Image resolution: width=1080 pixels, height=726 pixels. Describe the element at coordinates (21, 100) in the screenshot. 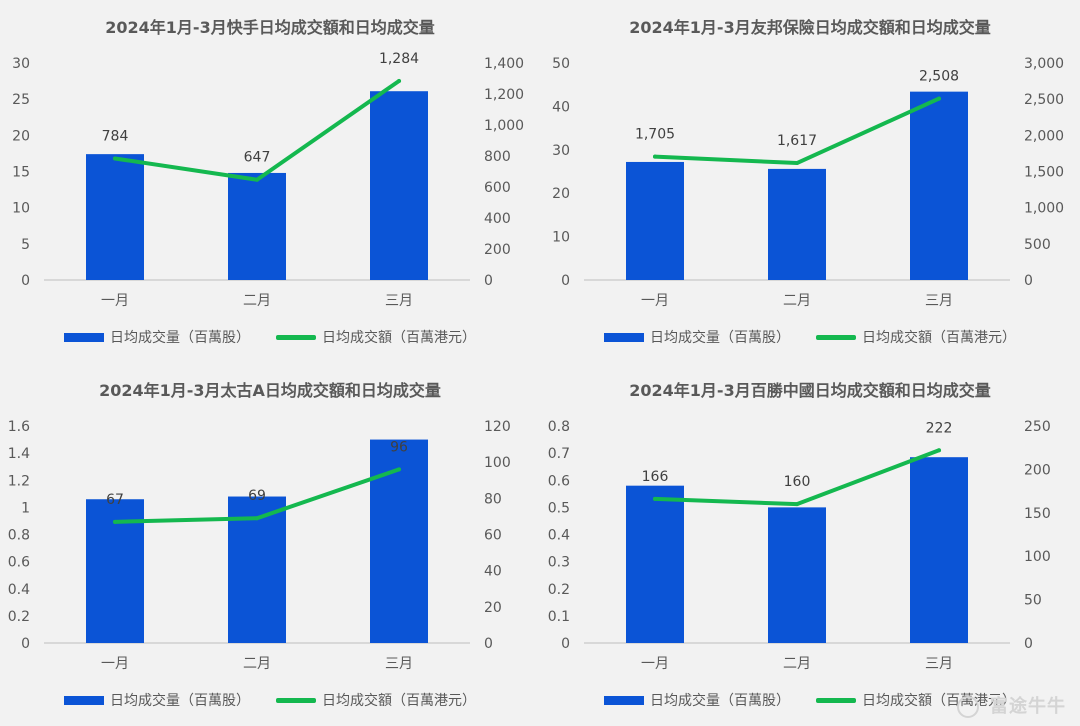

I see `y-left-tick-label: 25` at that location.